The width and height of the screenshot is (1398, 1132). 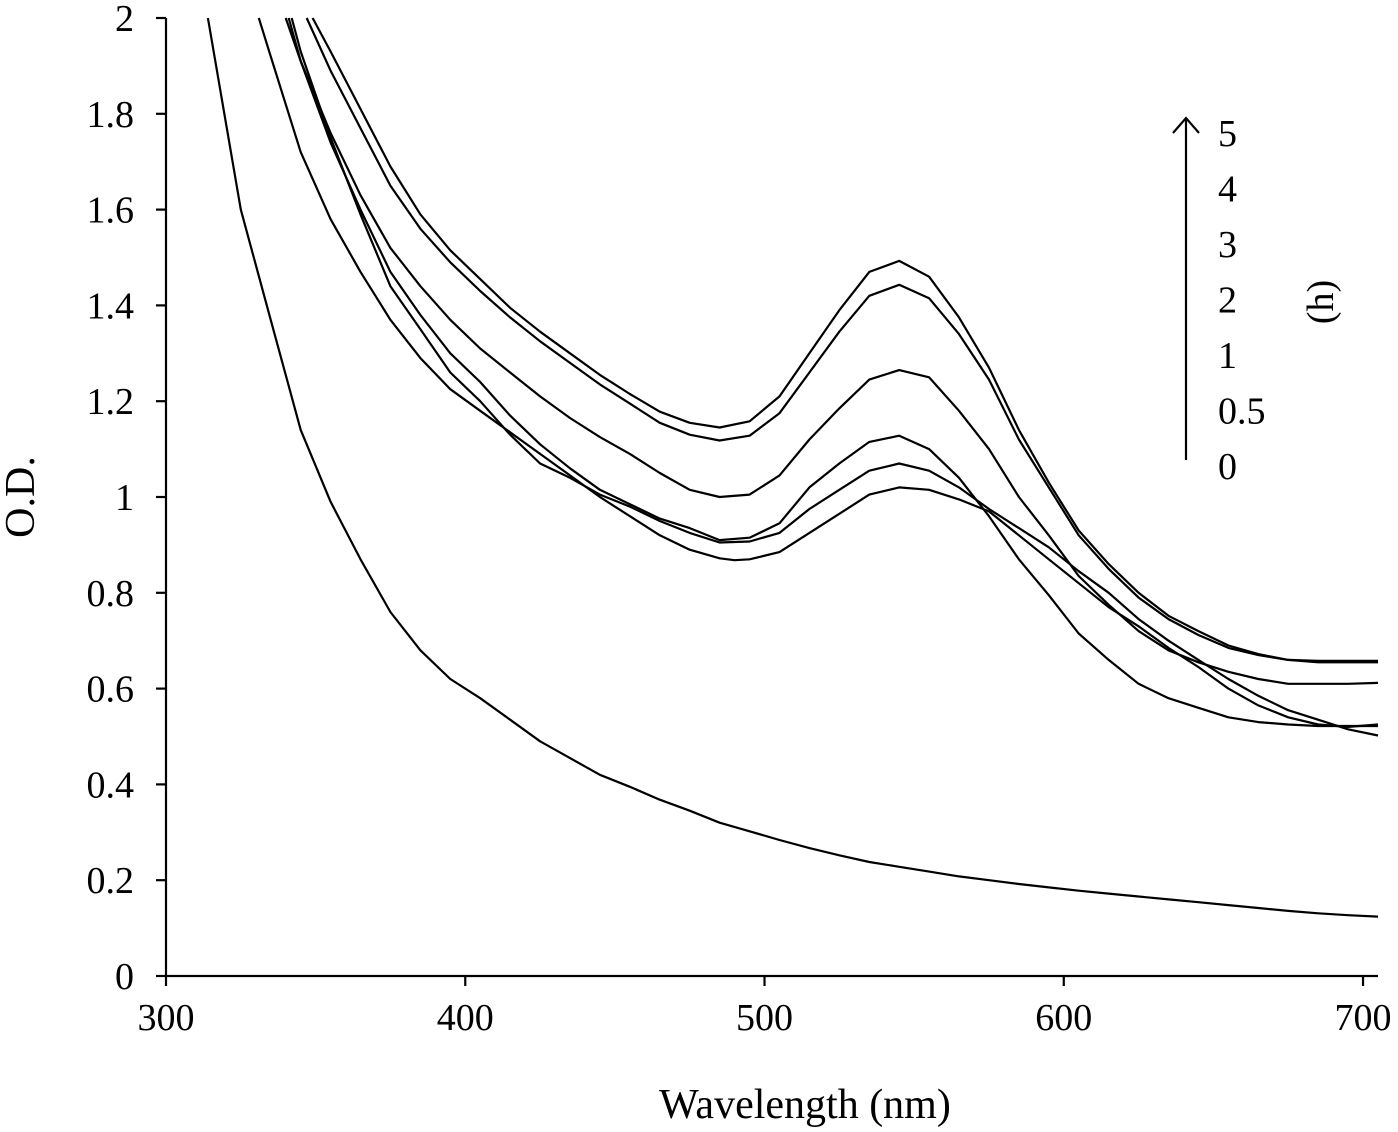 What do you see at coordinates (111, 785) in the screenshot?
I see `y-tick-label: 0.4` at bounding box center [111, 785].